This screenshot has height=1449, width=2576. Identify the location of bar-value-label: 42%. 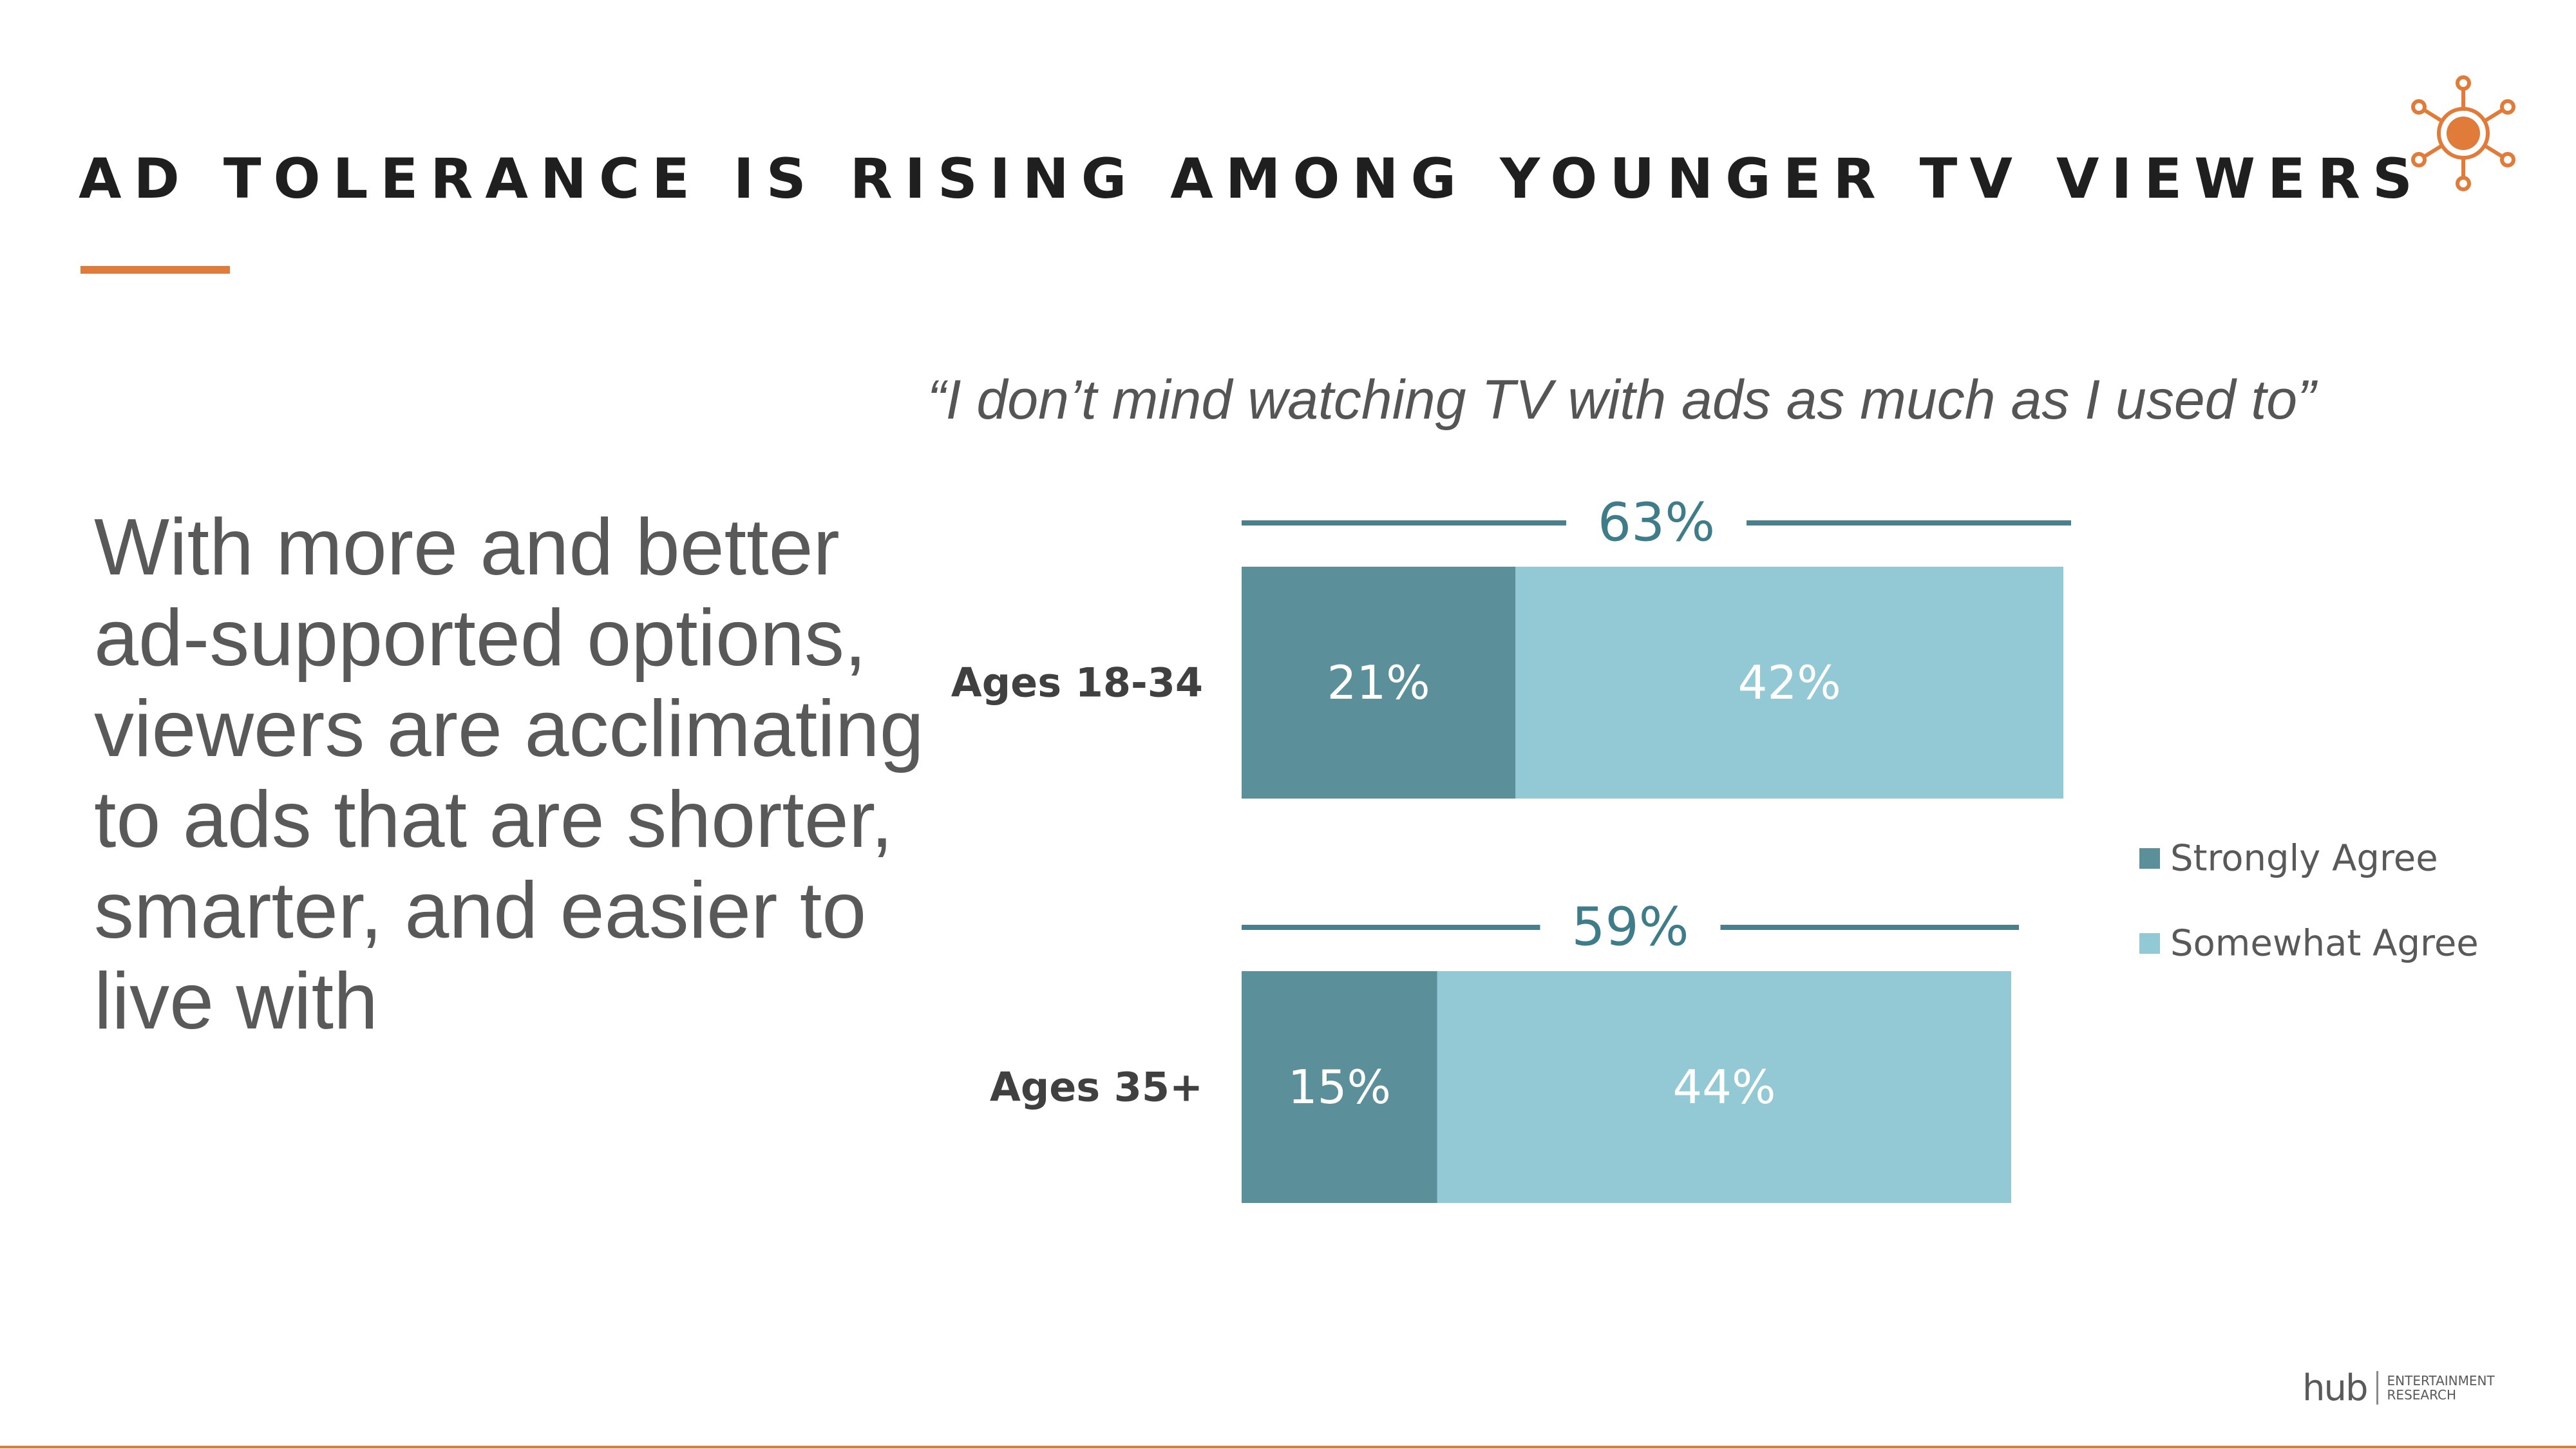
(1789, 683).